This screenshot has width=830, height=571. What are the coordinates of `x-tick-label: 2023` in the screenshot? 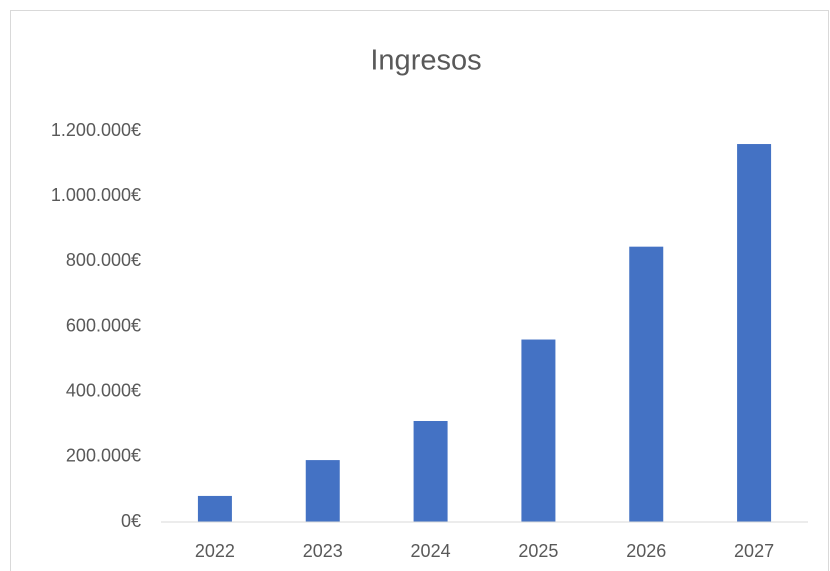 It's located at (323, 551).